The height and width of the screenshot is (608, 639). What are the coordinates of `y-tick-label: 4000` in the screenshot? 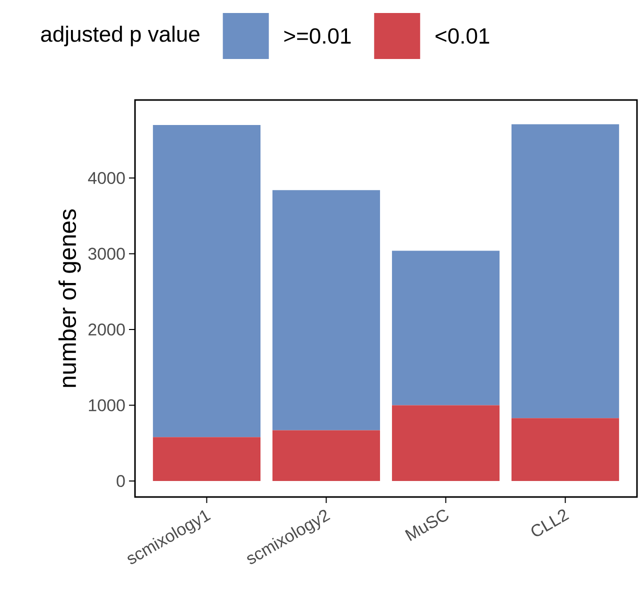 It's located at (106, 178).